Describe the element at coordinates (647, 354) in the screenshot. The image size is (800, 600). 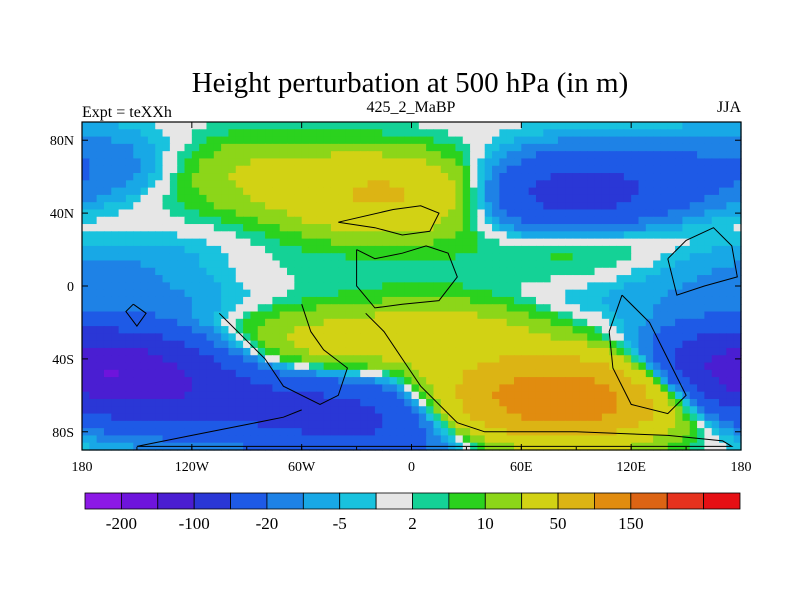
I see `coastline-segment` at that location.